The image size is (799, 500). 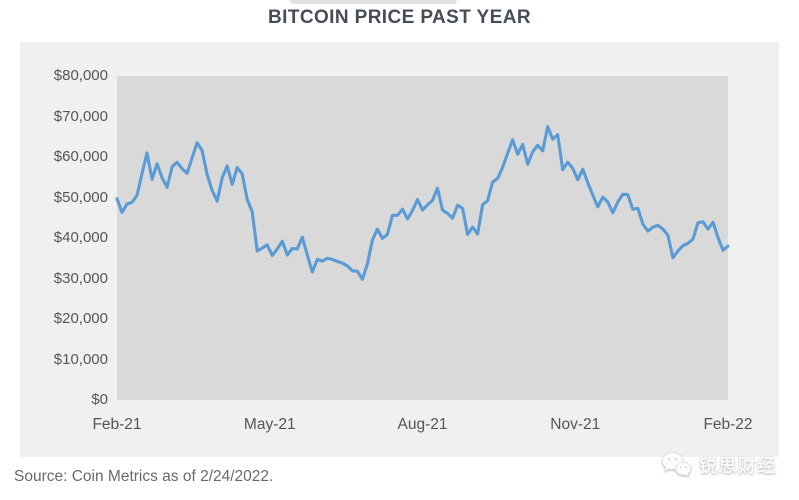 What do you see at coordinates (80, 278) in the screenshot?
I see `y-axis-tick-label: $30,000` at bounding box center [80, 278].